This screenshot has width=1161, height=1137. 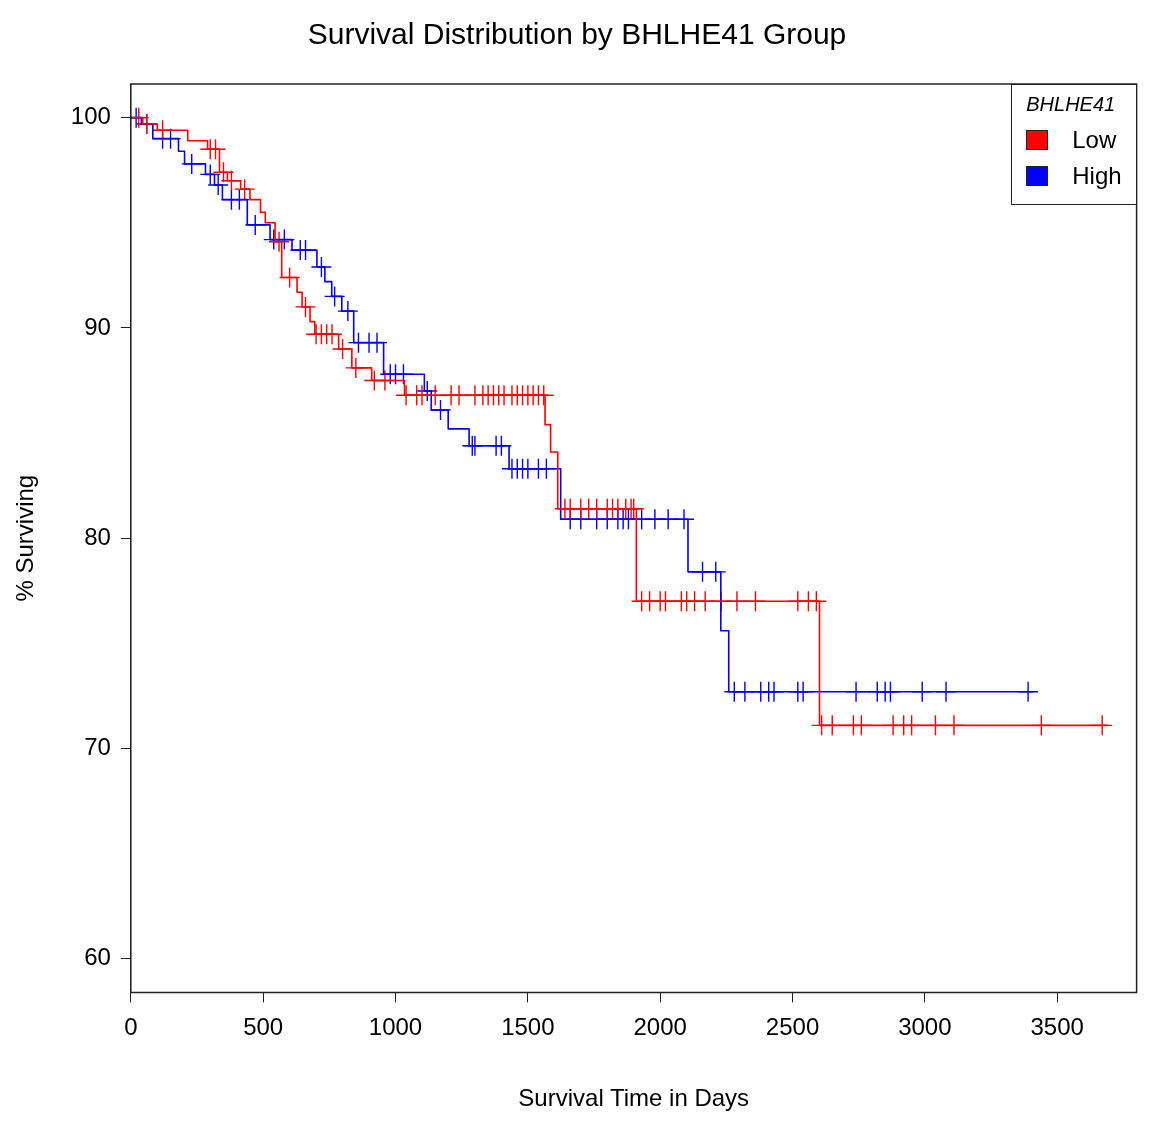 What do you see at coordinates (90, 116) in the screenshot?
I see `y-tick-label: 100` at bounding box center [90, 116].